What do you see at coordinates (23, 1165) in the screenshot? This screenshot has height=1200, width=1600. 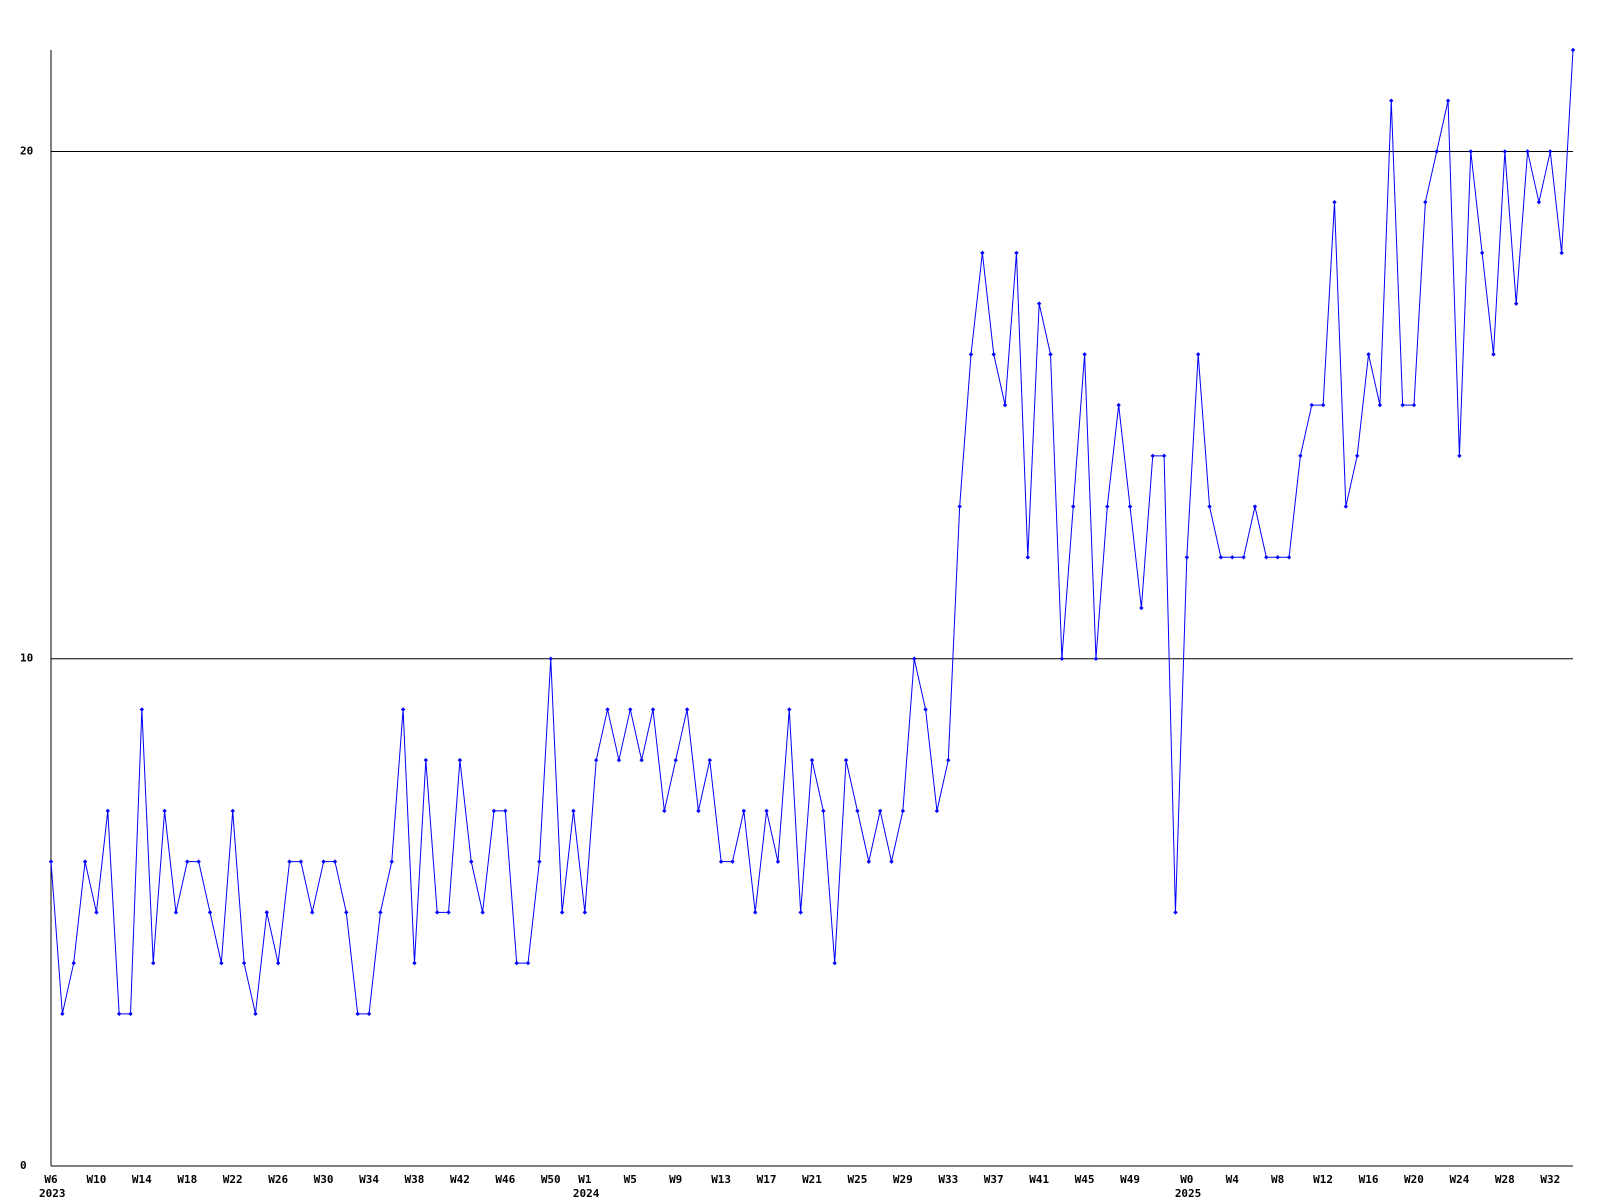 I see `y-tick-label: 0` at bounding box center [23, 1165].